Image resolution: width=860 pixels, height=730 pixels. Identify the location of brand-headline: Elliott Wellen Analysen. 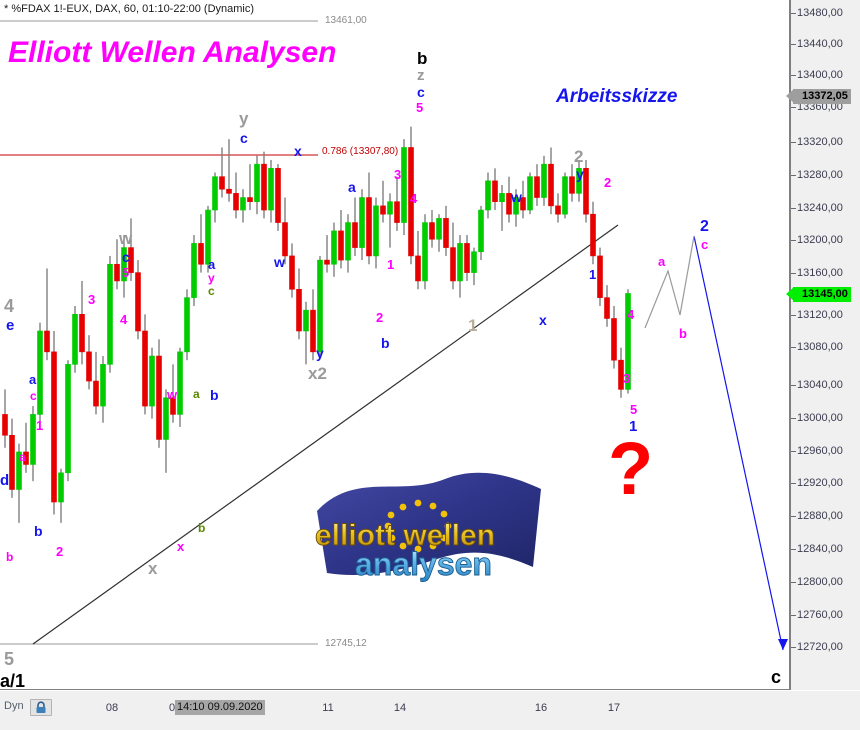
(172, 52).